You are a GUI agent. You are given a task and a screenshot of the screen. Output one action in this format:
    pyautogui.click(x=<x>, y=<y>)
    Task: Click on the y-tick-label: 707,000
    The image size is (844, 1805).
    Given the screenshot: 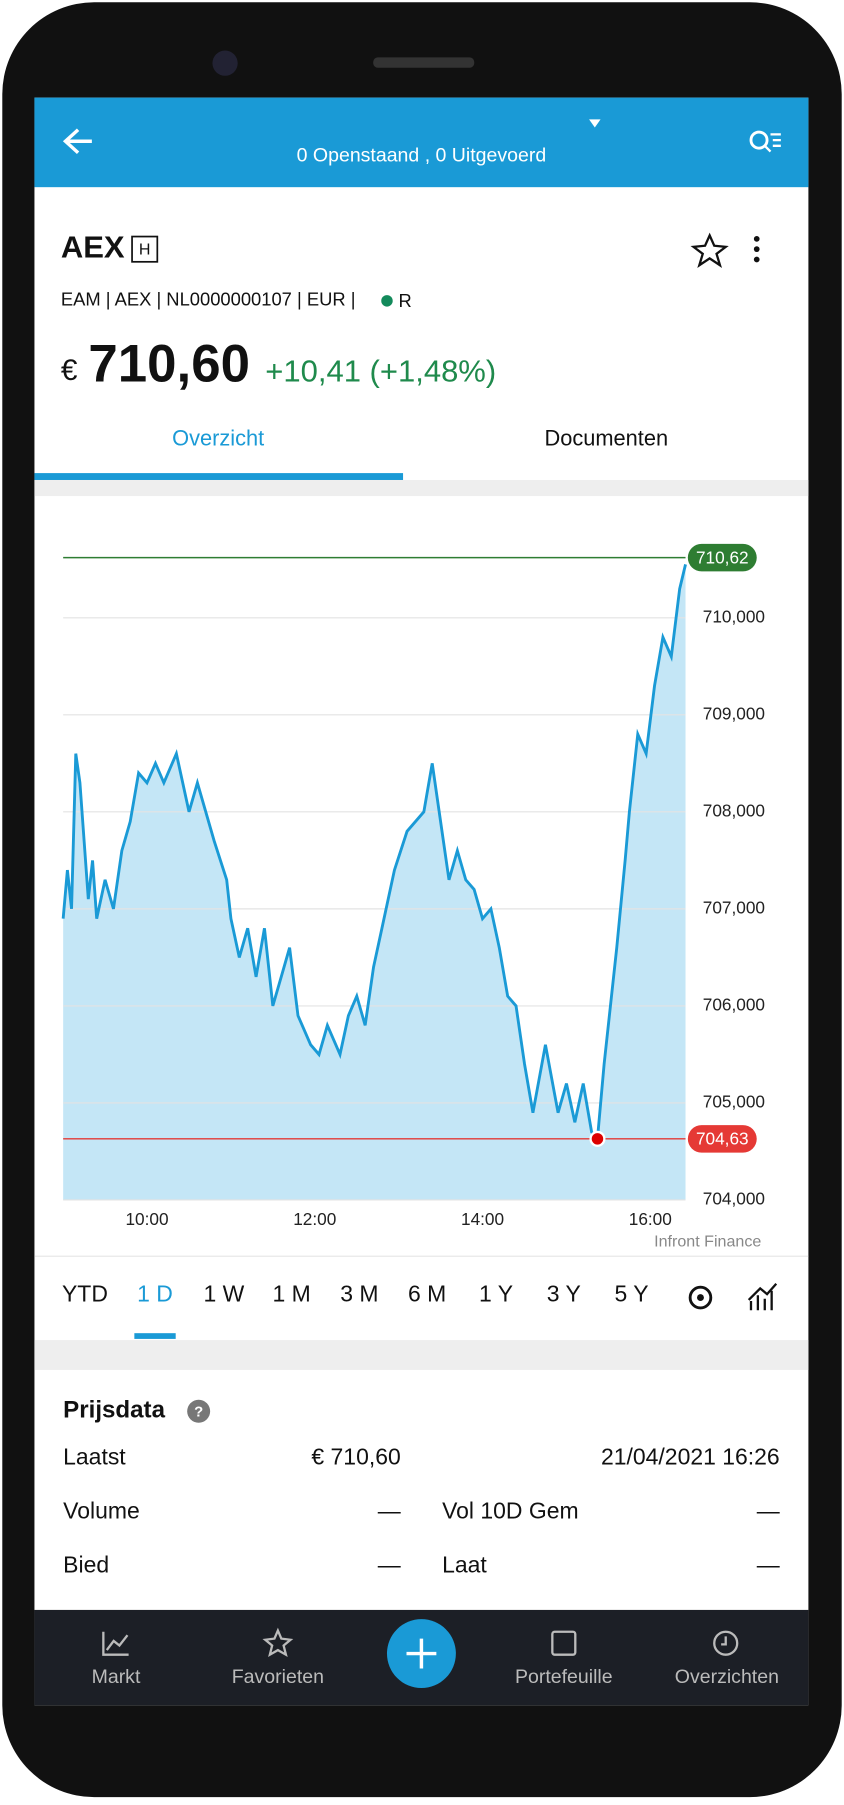 What is the action you would take?
    pyautogui.click(x=734, y=907)
    